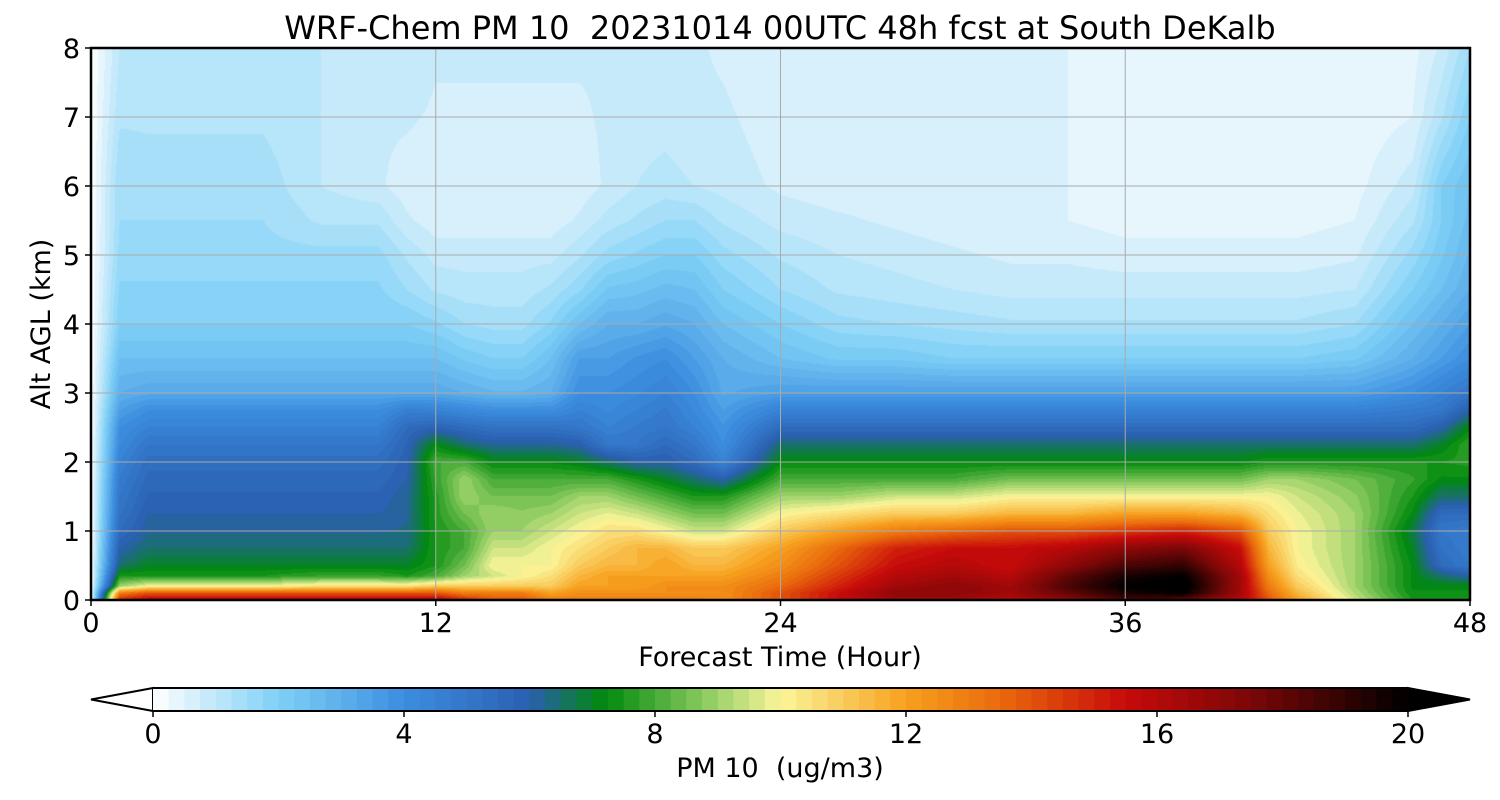 The height and width of the screenshot is (800, 1500). Describe the element at coordinates (906, 734) in the screenshot. I see `colorbar-tick-label: 12` at that location.